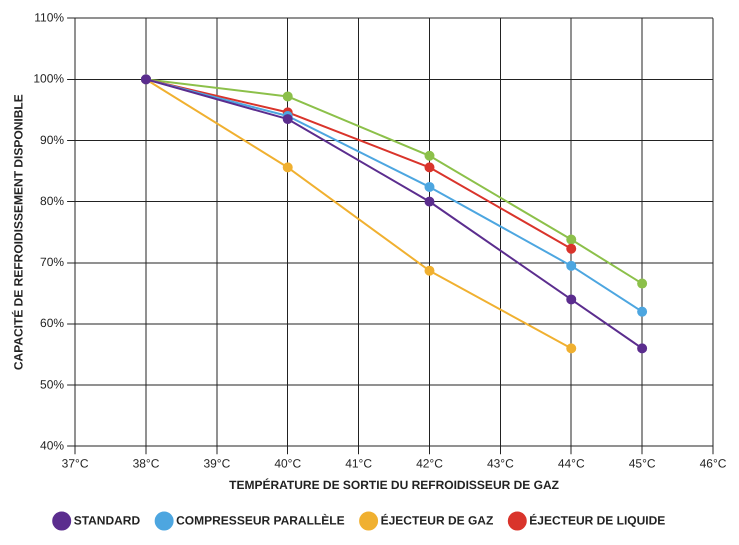 The width and height of the screenshot is (739, 545). Describe the element at coordinates (19, 232) in the screenshot. I see `y-axis-title: CAPACITÉ DE REFROIDISSEMENT DISPONIBLE` at that location.